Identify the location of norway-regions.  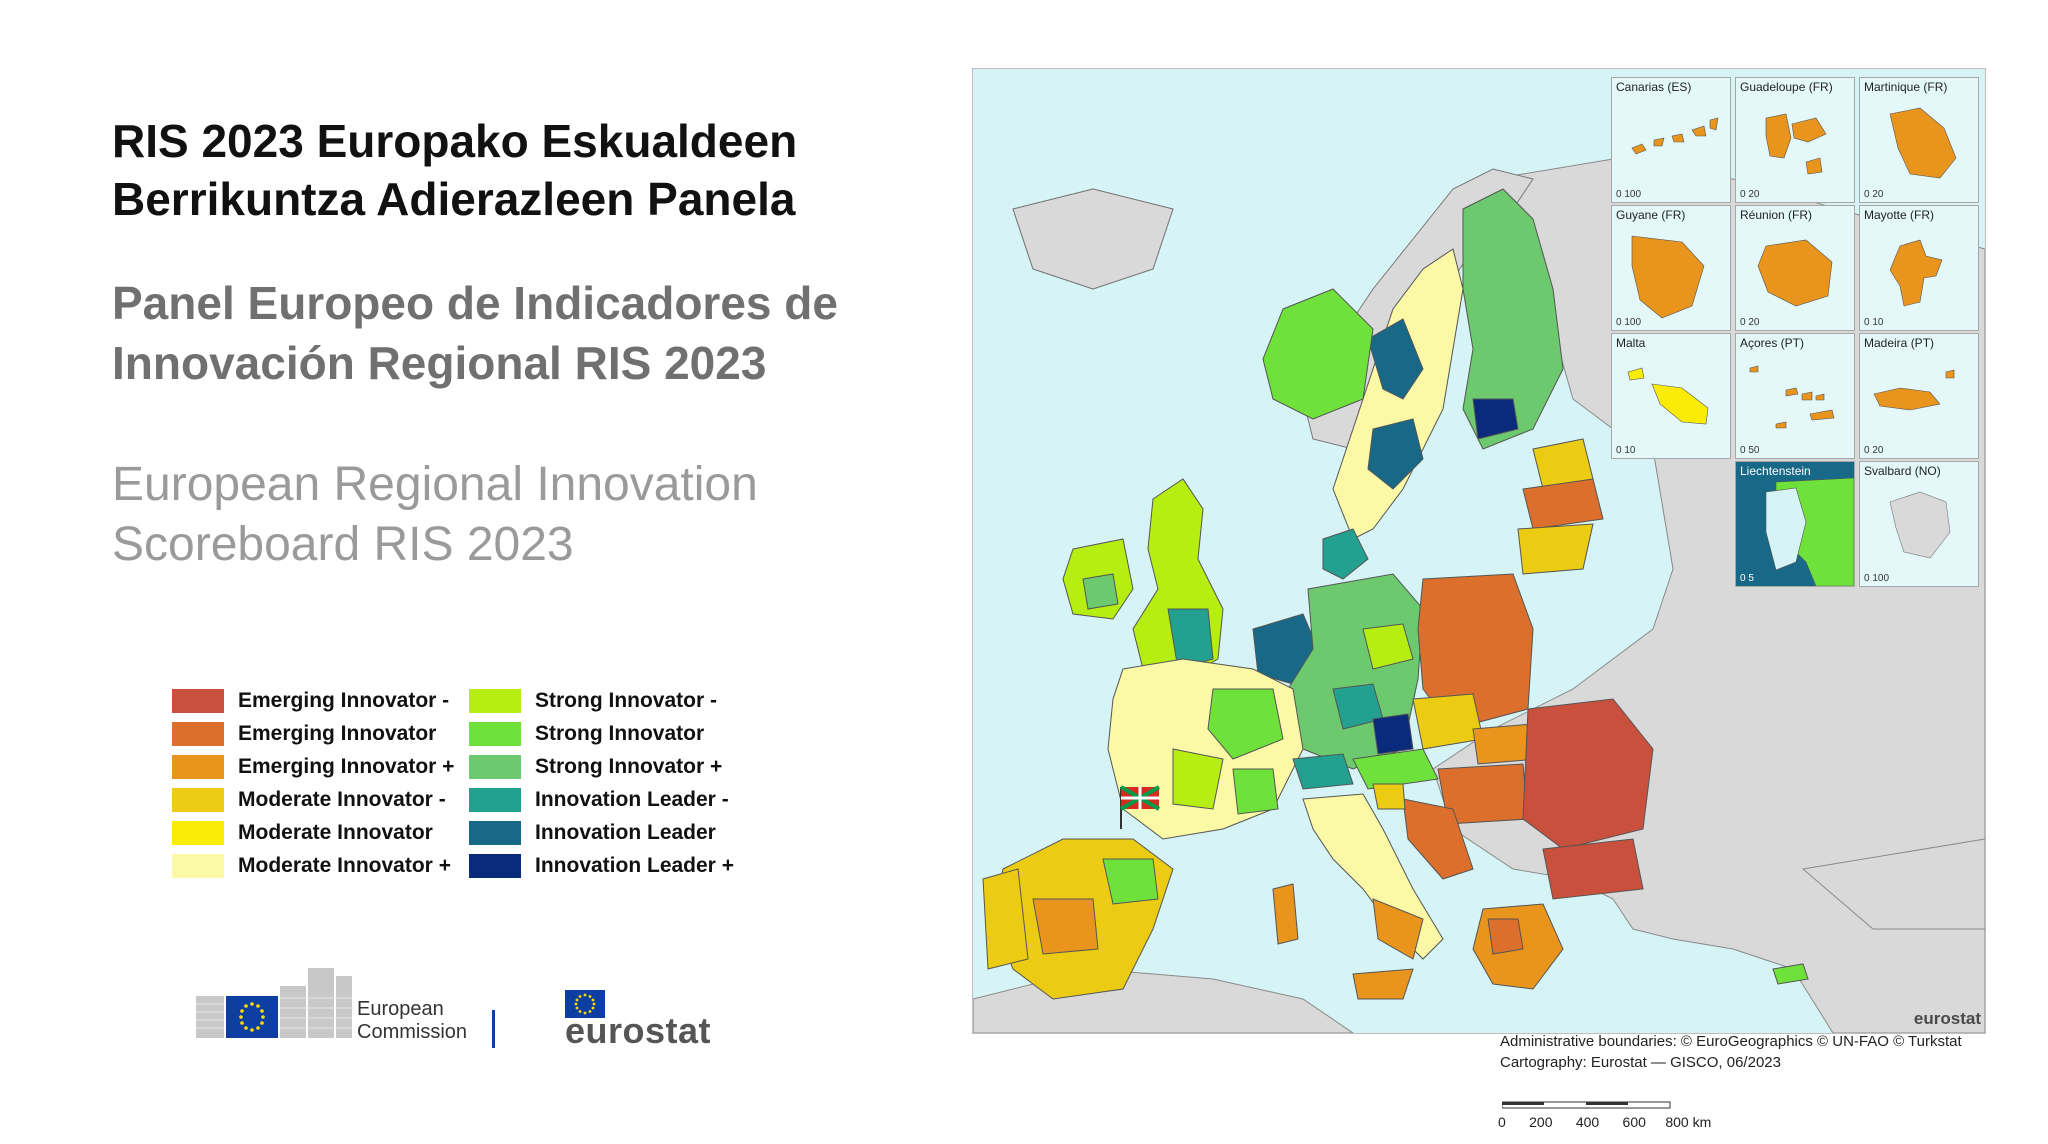
(1318, 354).